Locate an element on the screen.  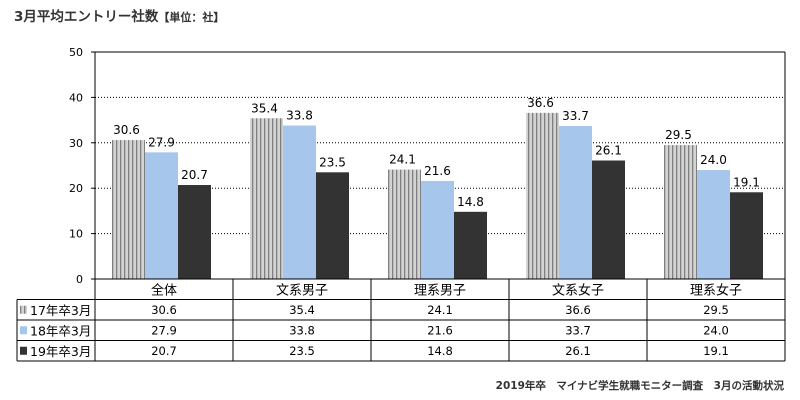
category-label: 文系女子 is located at coordinates (578, 290).